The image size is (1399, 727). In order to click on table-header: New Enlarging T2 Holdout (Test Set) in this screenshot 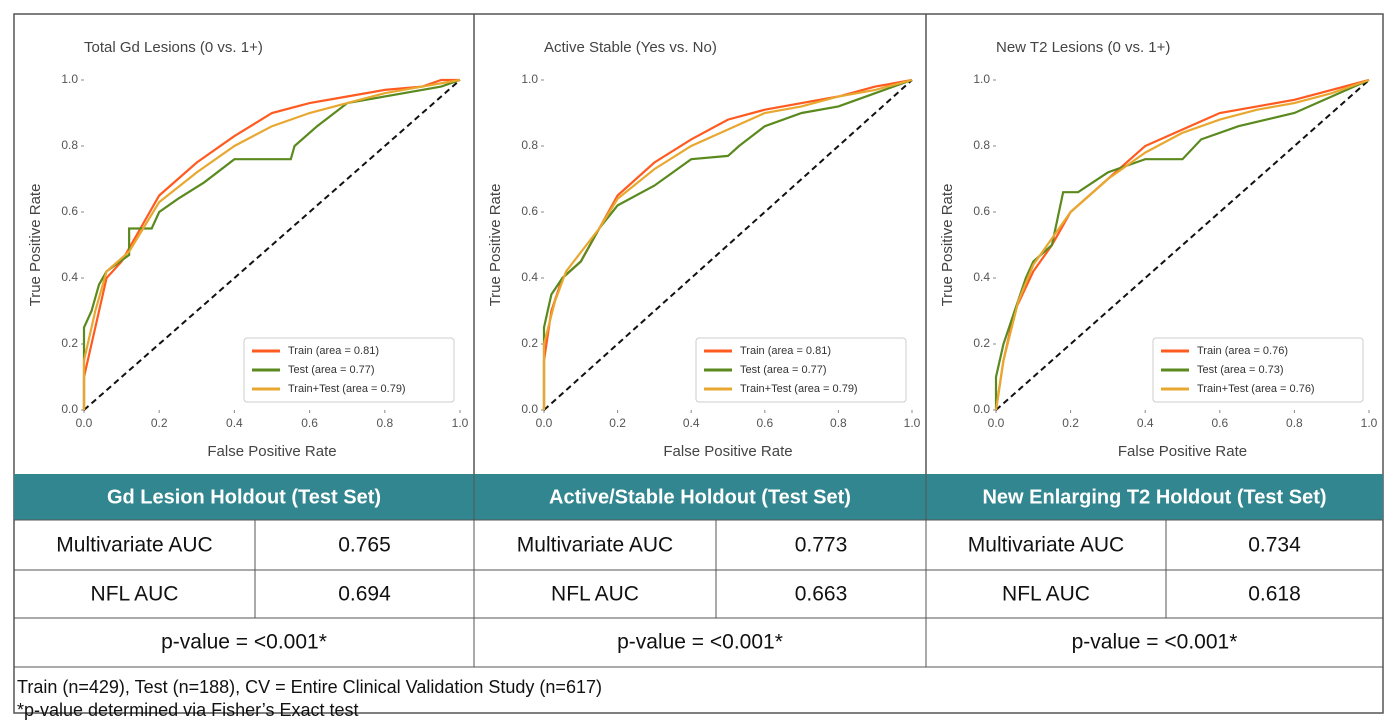, I will do `click(1154, 497)`.